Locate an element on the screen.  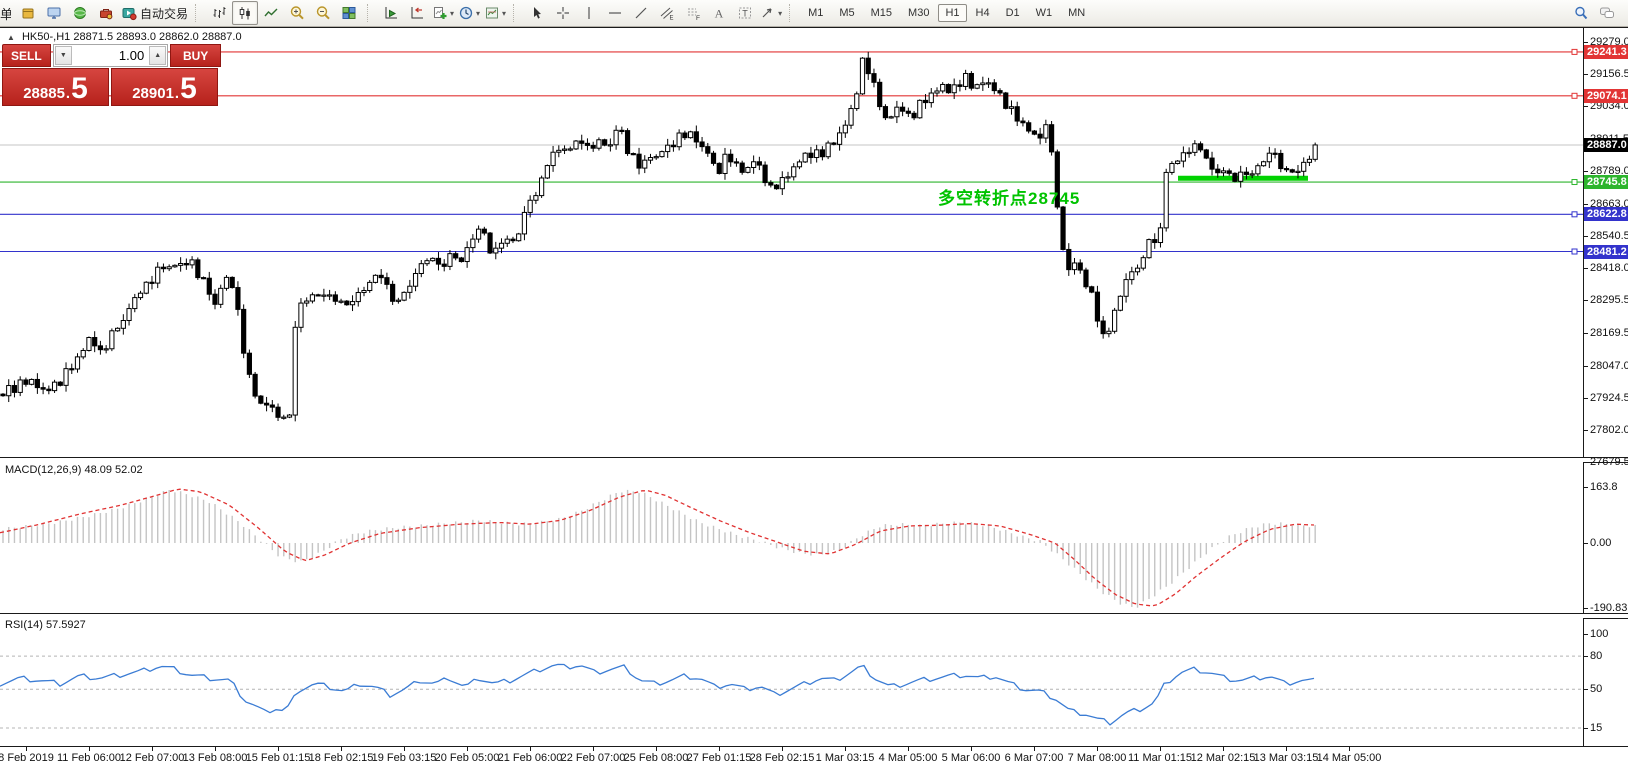
buy-button: BUY is located at coordinates (195, 55).